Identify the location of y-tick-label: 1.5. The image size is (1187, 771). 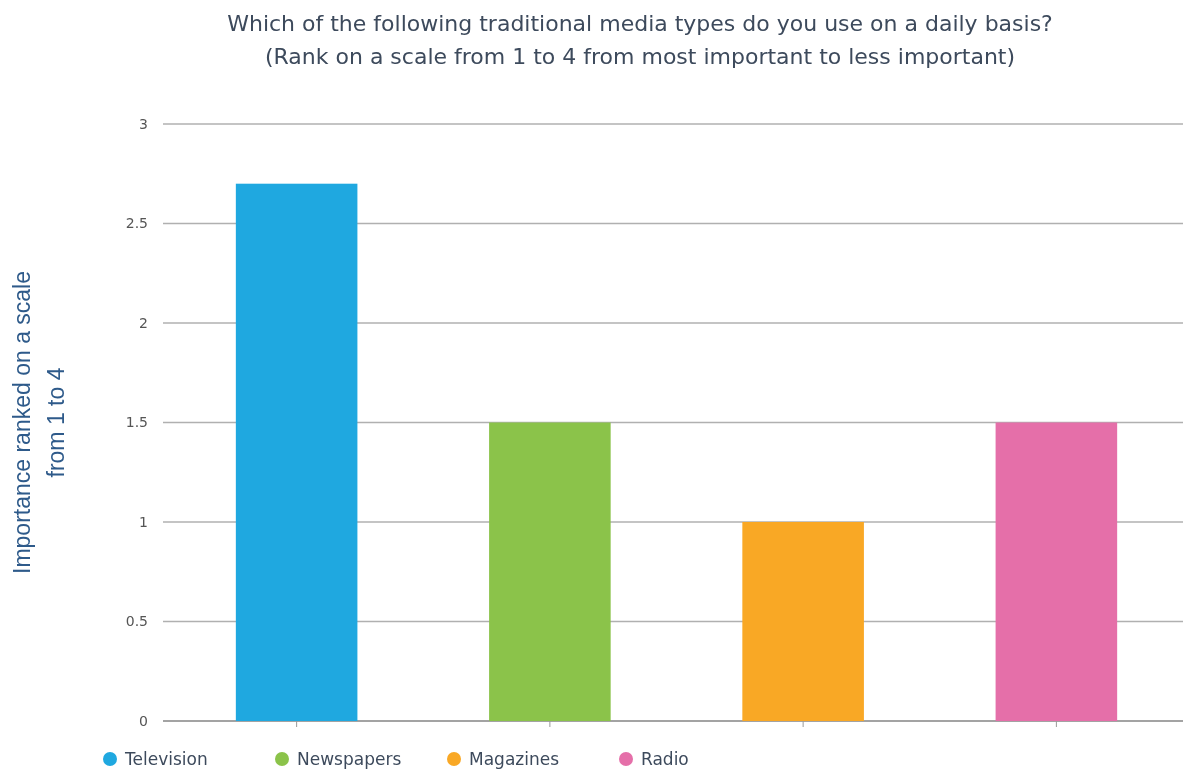
(136, 422).